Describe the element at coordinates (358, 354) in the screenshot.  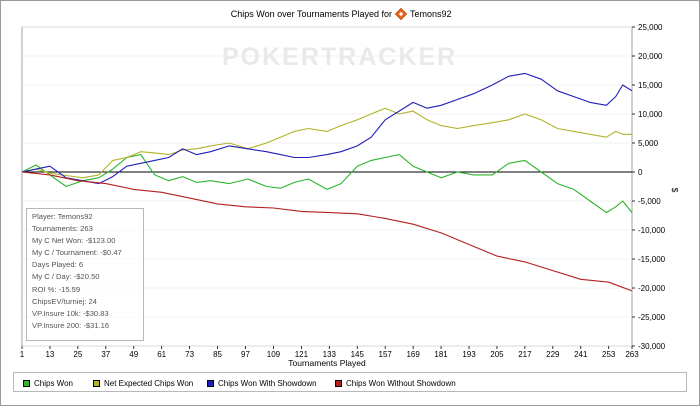
I see `x-tick-label: 145` at that location.